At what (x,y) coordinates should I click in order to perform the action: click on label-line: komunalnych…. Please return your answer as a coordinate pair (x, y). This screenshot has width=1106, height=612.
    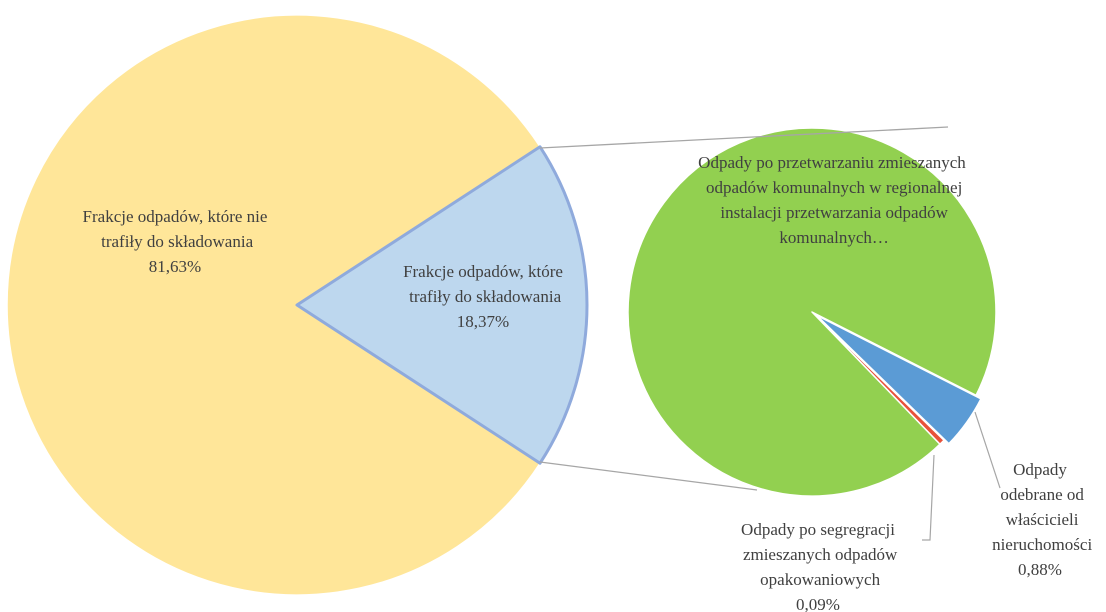
    Looking at the image, I should click on (832, 237).